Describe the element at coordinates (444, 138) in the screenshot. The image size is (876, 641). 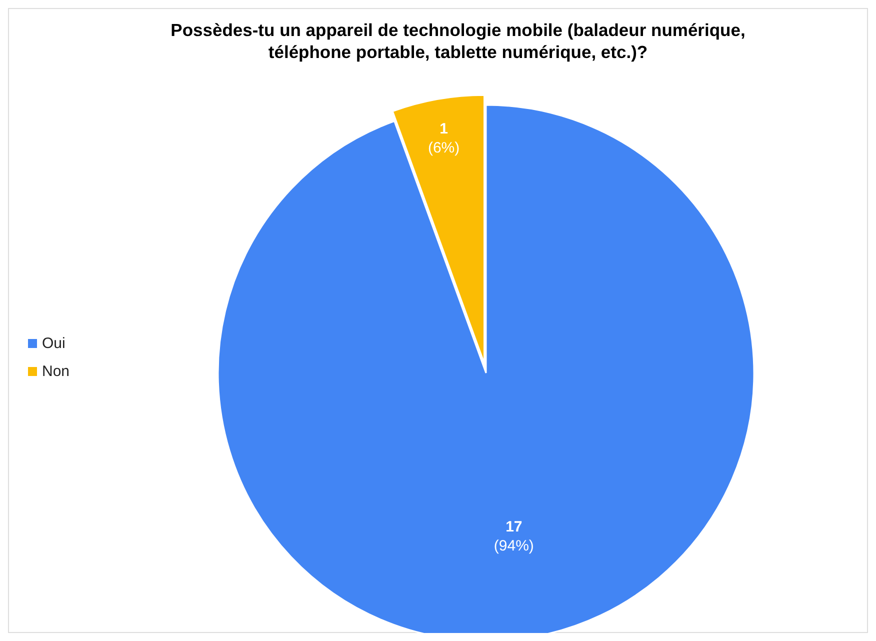
I see `data-label: 1 (6%)` at that location.